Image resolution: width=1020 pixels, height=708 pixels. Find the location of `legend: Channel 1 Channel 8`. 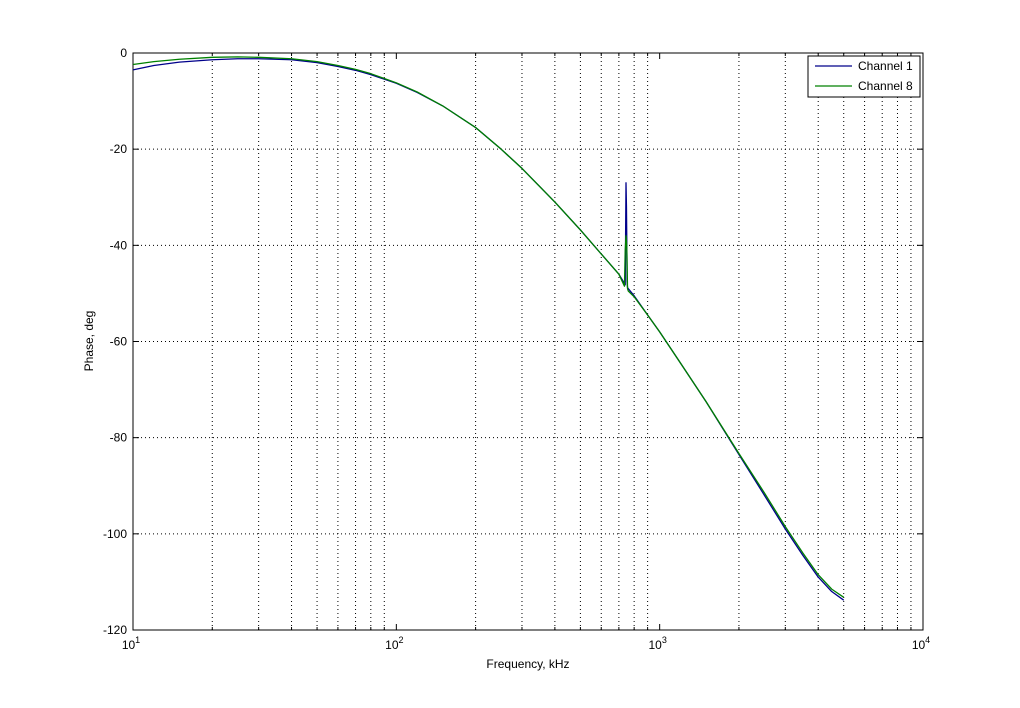

legend: Channel 1 Channel 8 is located at coordinates (864, 76).